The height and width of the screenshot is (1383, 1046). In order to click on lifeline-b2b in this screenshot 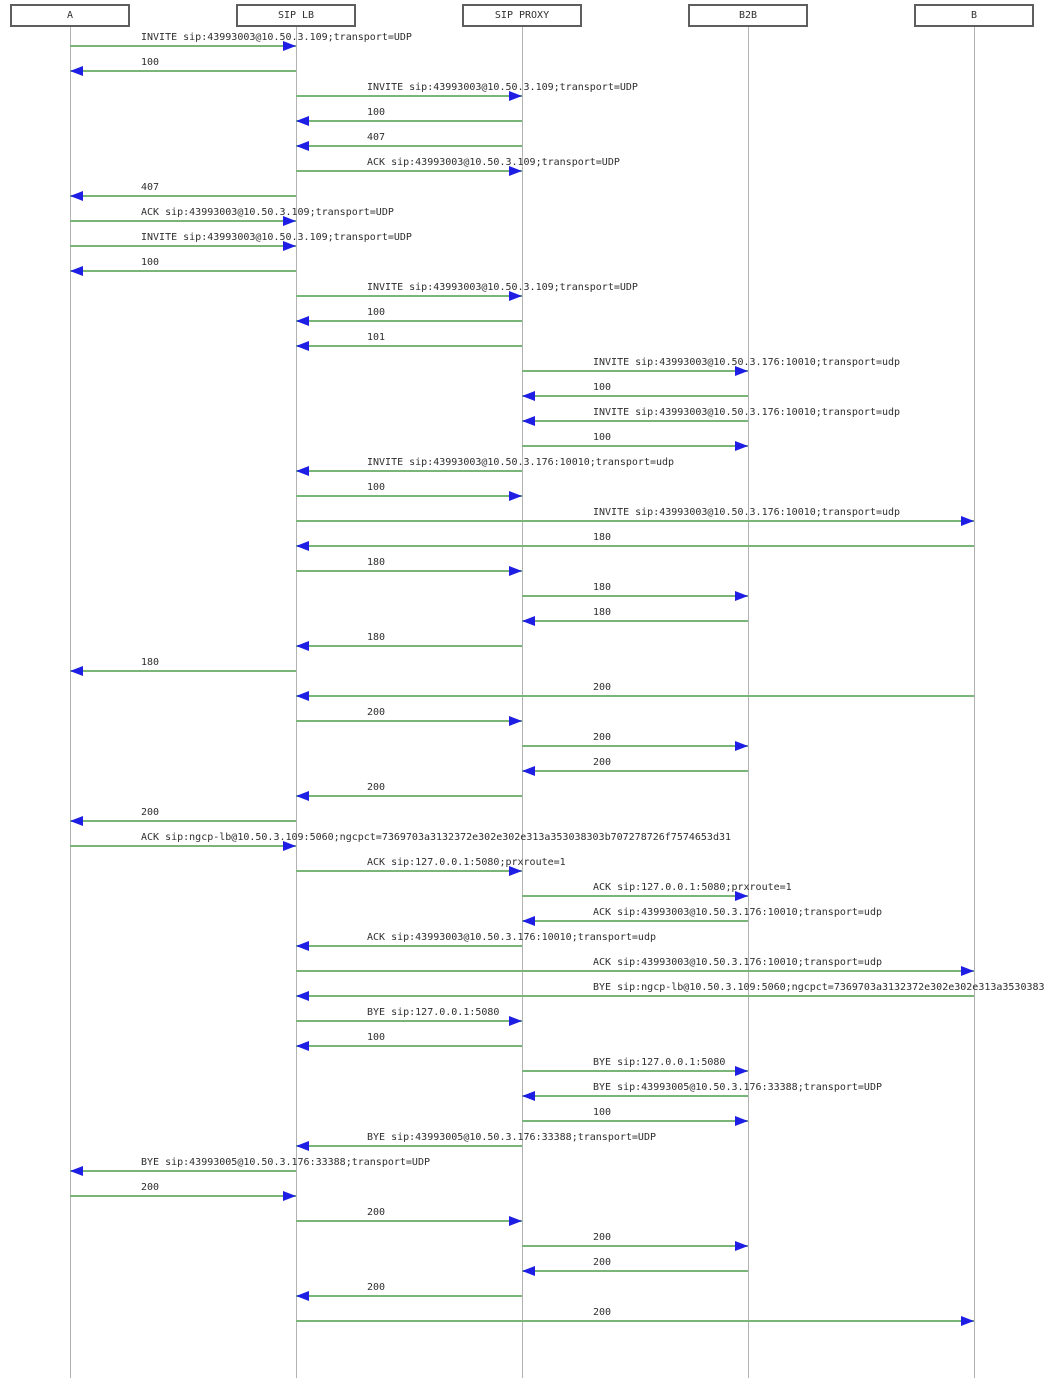, I will do `click(748, 702)`.